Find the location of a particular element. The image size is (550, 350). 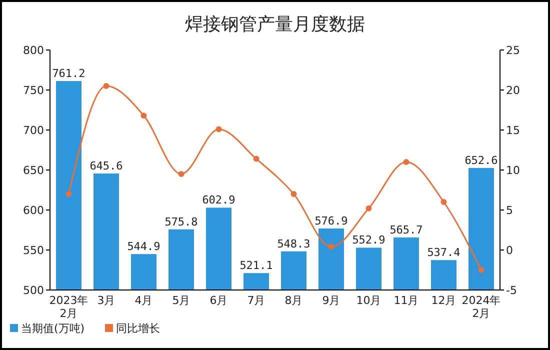

x-tick-label: 10月 is located at coordinates (369, 300).